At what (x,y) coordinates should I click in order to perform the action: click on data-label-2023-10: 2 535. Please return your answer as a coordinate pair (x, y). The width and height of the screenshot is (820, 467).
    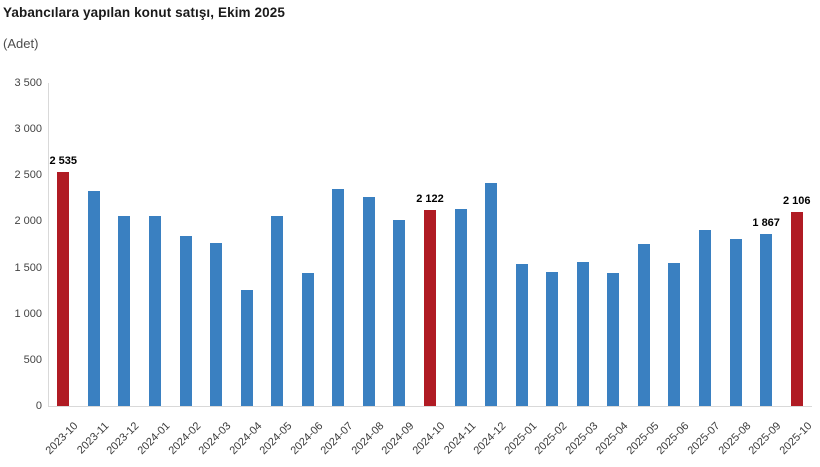
    Looking at the image, I should click on (63, 161).